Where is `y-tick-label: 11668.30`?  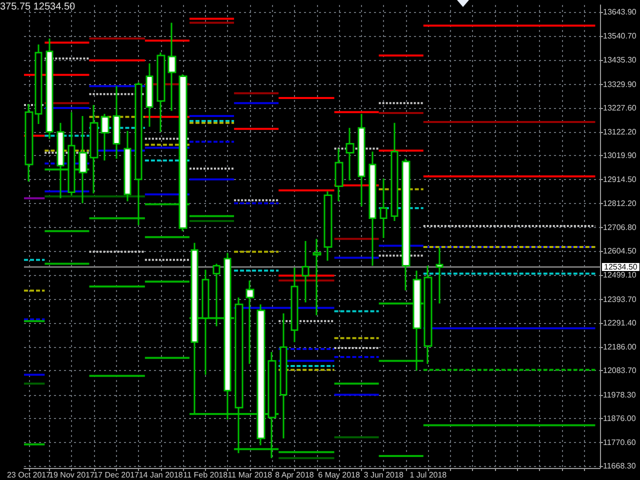 y-tick-label: 11668.30 is located at coordinates (619, 466).